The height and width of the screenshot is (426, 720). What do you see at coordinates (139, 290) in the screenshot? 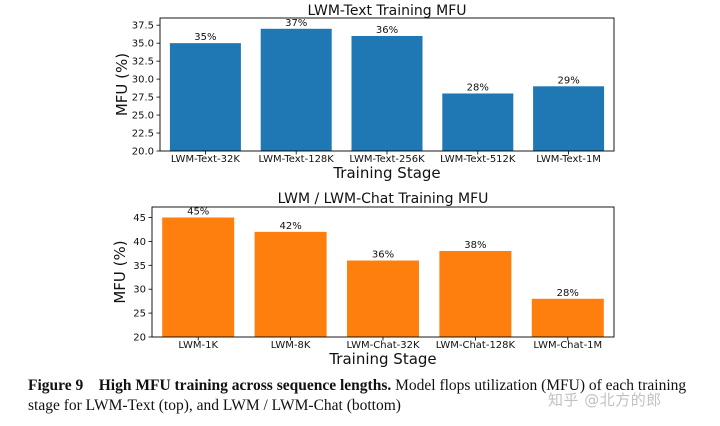
I see `y-tick-label: 30` at bounding box center [139, 290].